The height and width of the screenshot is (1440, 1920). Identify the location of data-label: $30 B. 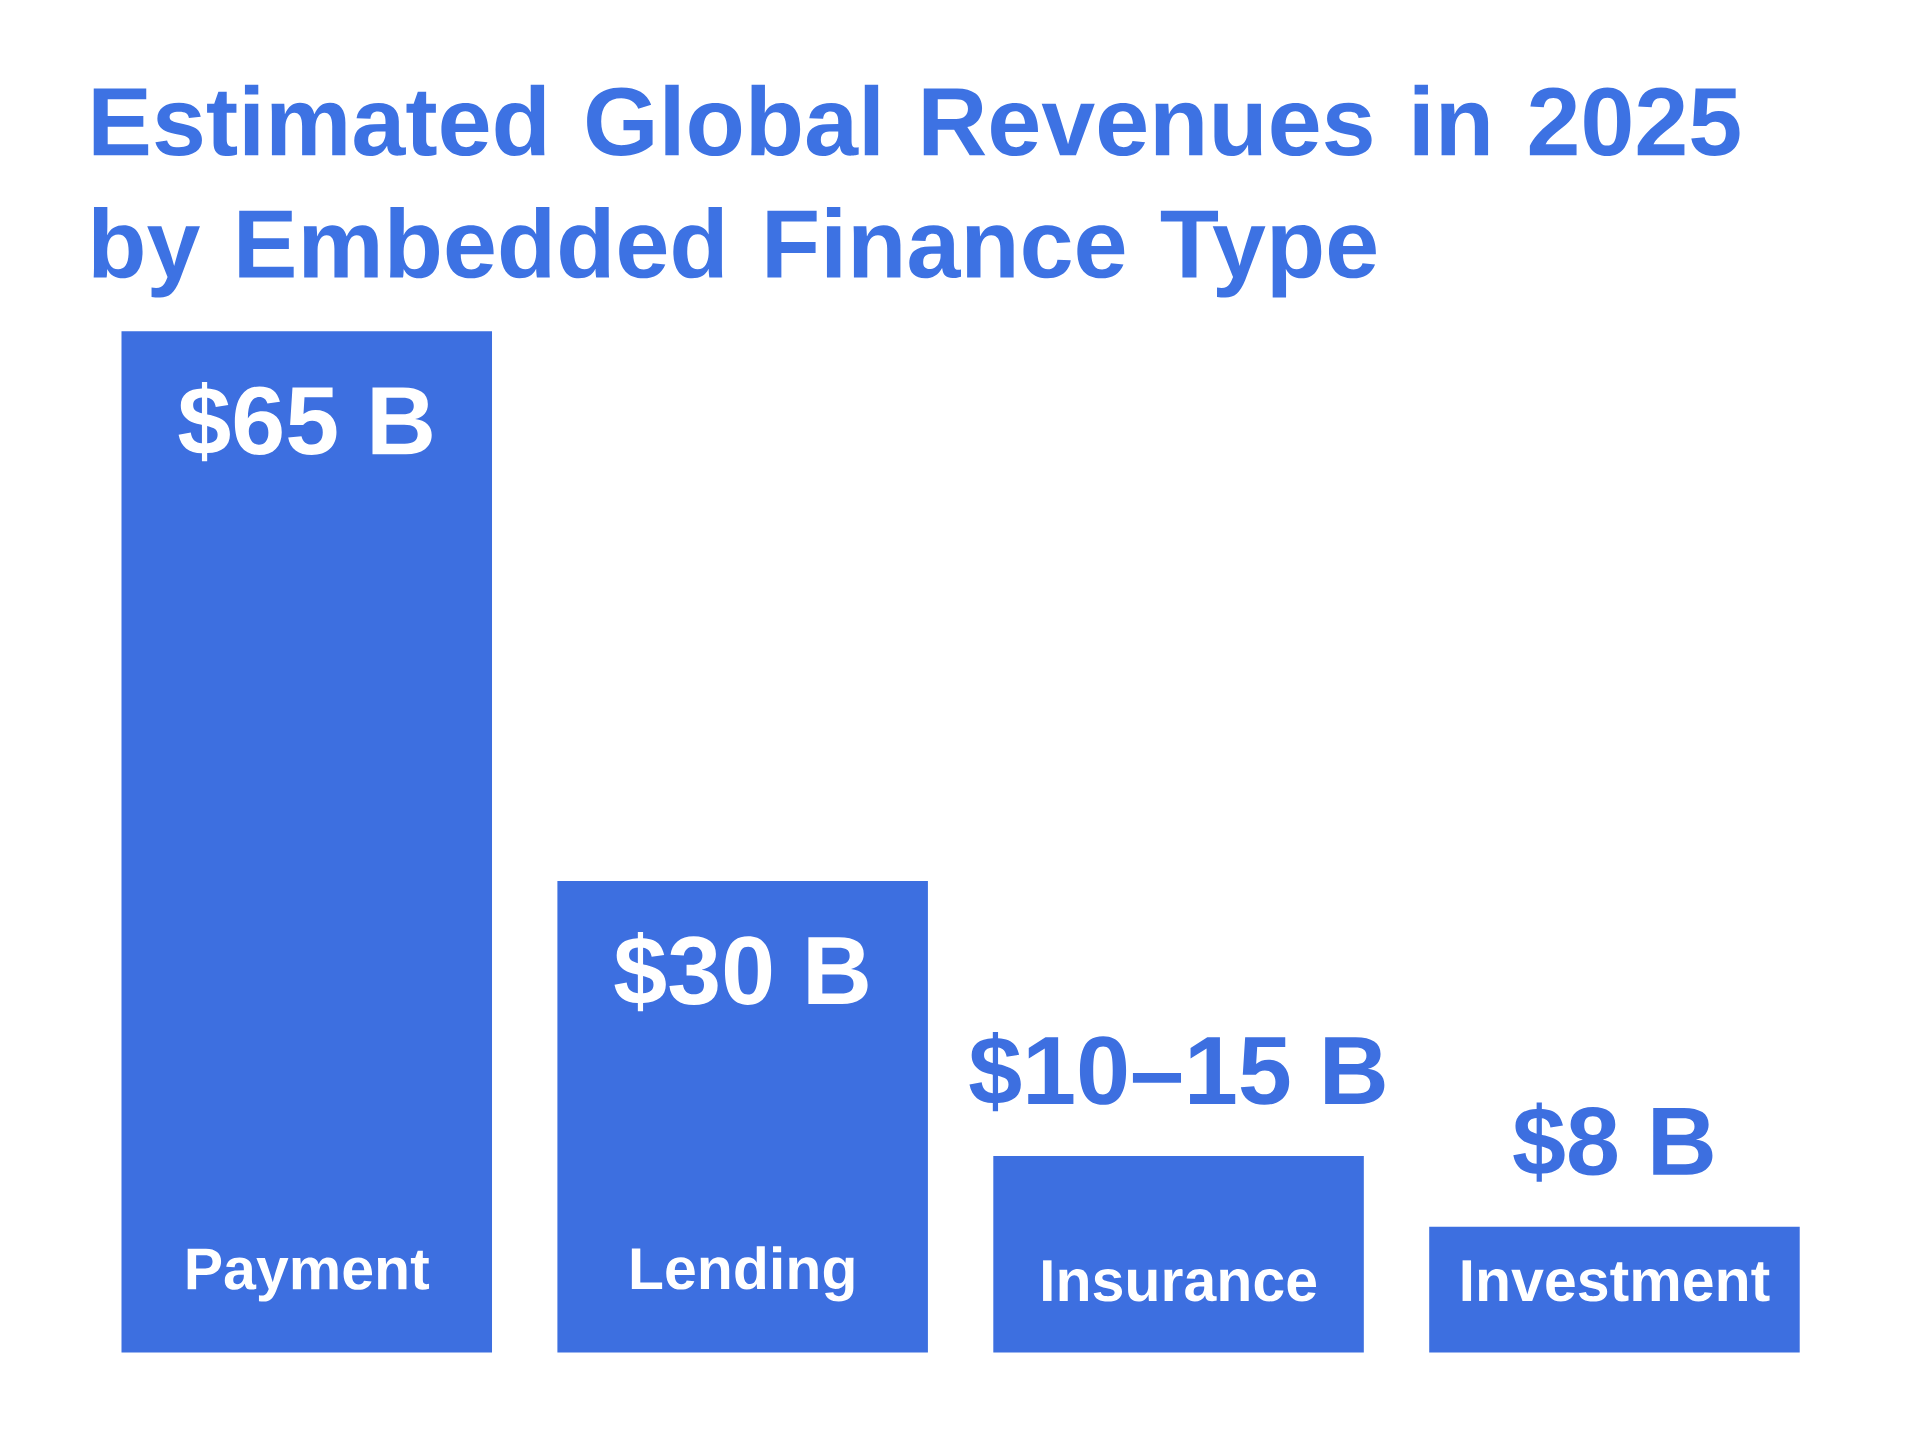
(741, 971).